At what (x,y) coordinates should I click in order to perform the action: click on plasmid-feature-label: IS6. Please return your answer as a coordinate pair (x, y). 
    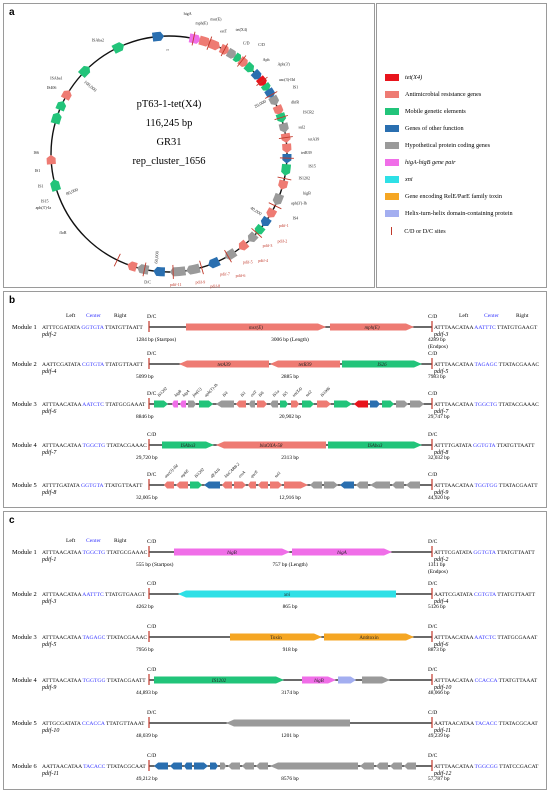
    Looking at the image, I should click on (36, 152).